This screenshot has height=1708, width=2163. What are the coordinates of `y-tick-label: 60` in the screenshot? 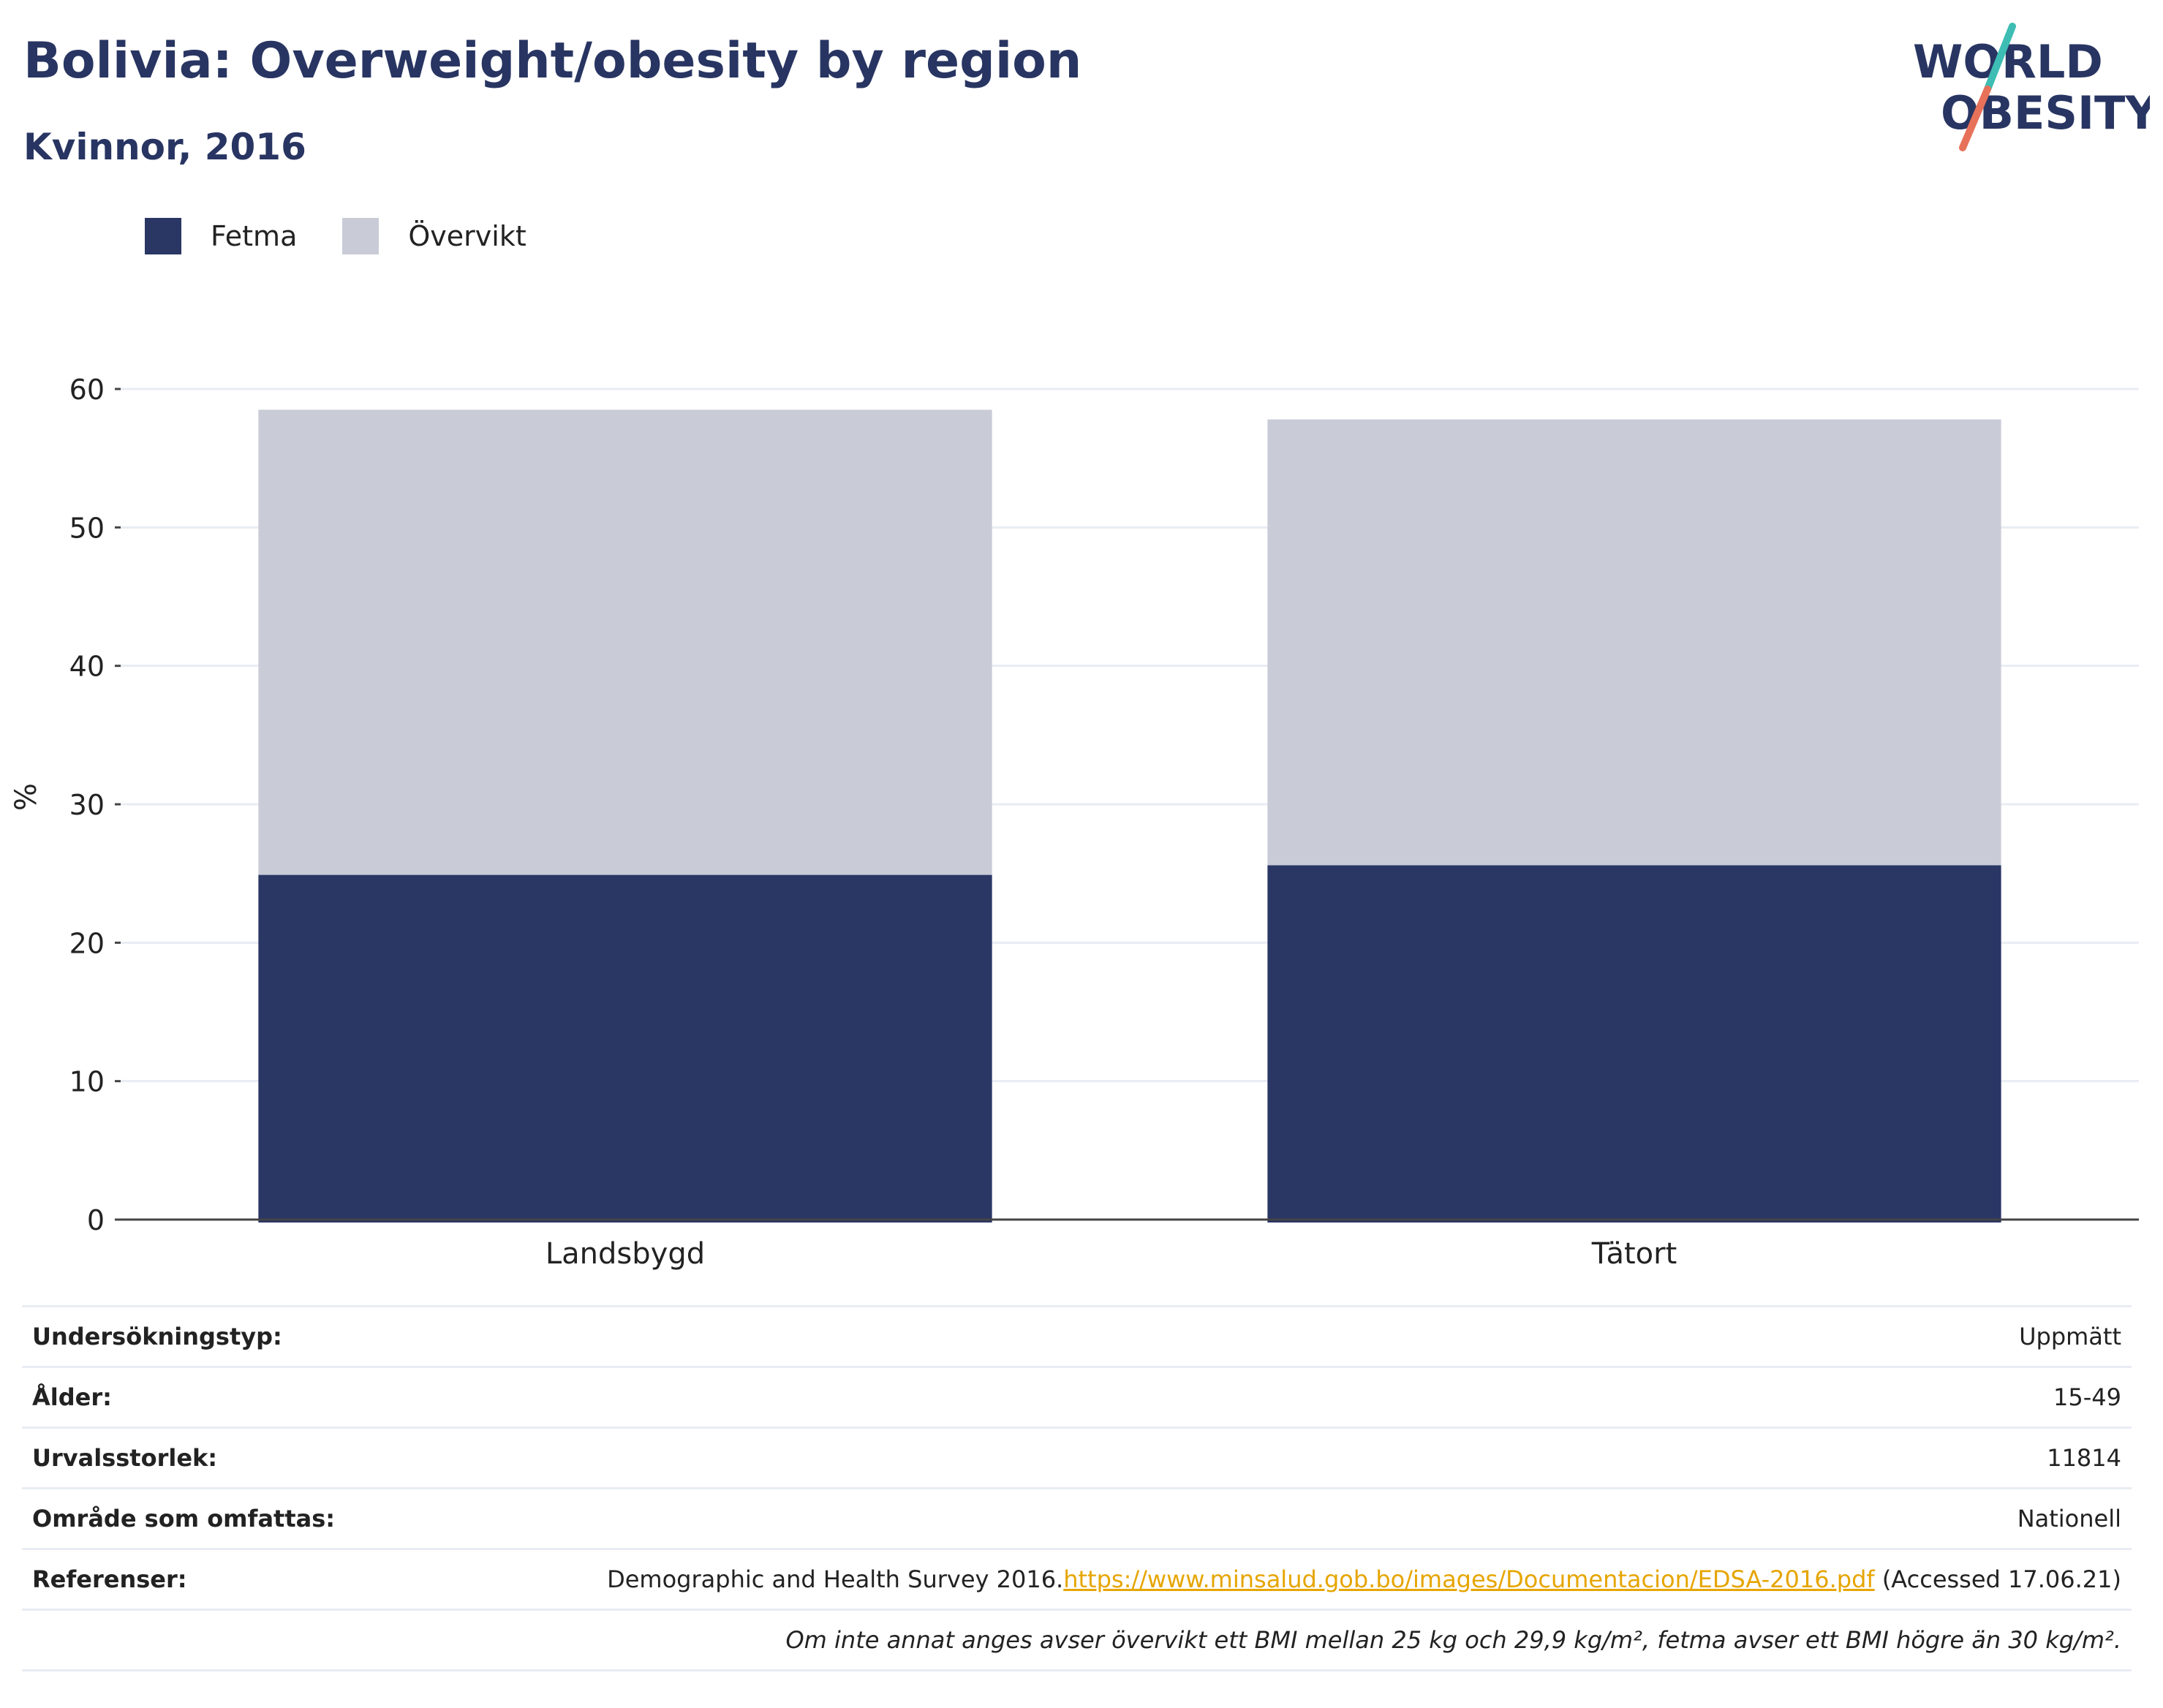 It's located at (87, 390).